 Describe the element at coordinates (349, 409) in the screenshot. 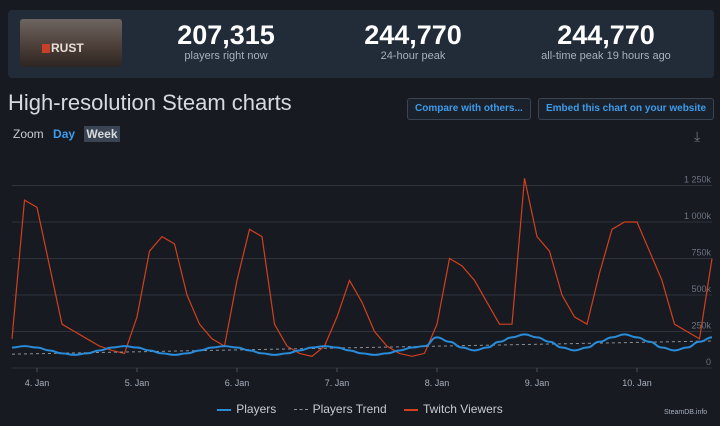

I see `legend-label: Players Trend` at that location.